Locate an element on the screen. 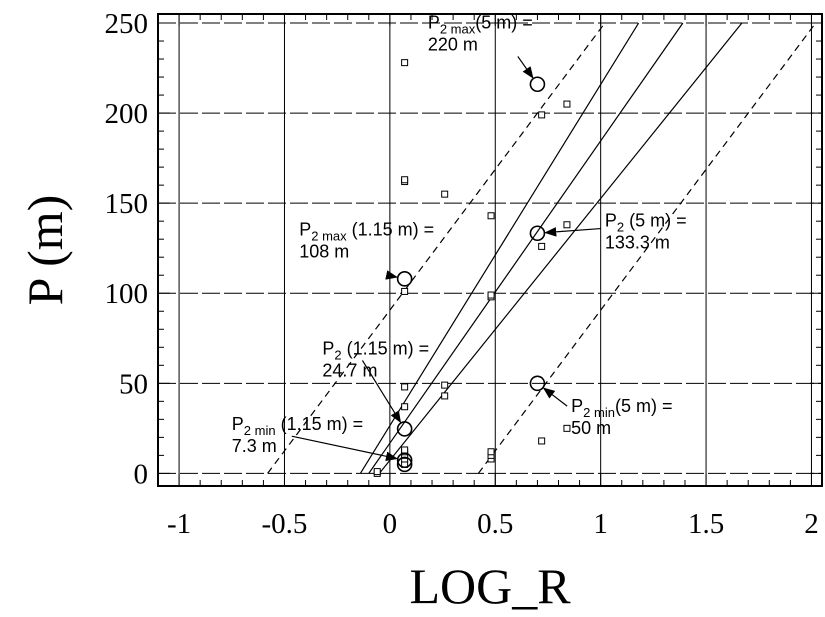 The height and width of the screenshot is (617, 825). y-axis-label: P (m) is located at coordinates (45, 250).